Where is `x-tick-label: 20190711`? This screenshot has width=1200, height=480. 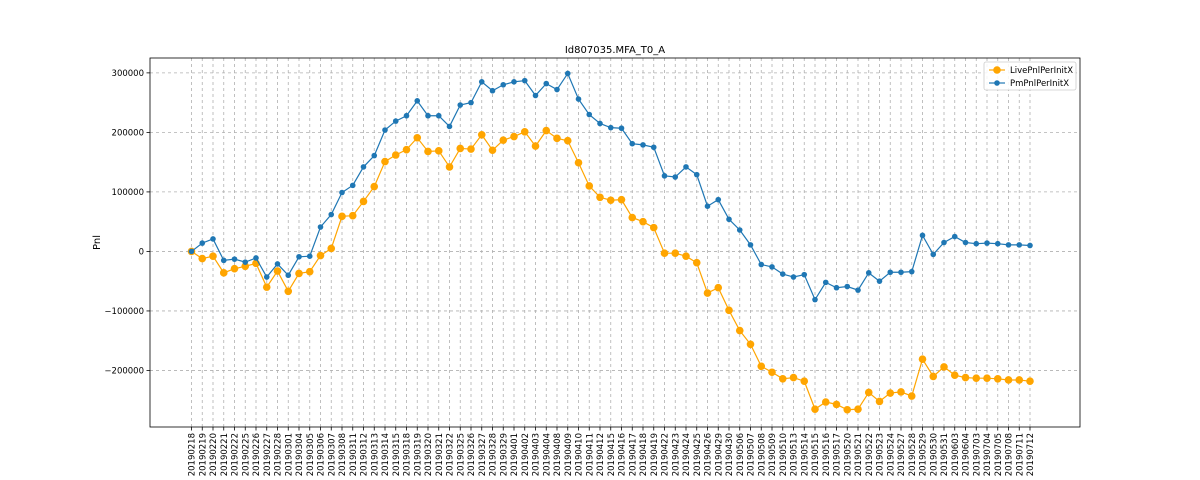 x-tick-label: 20190711 is located at coordinates (1020, 454).